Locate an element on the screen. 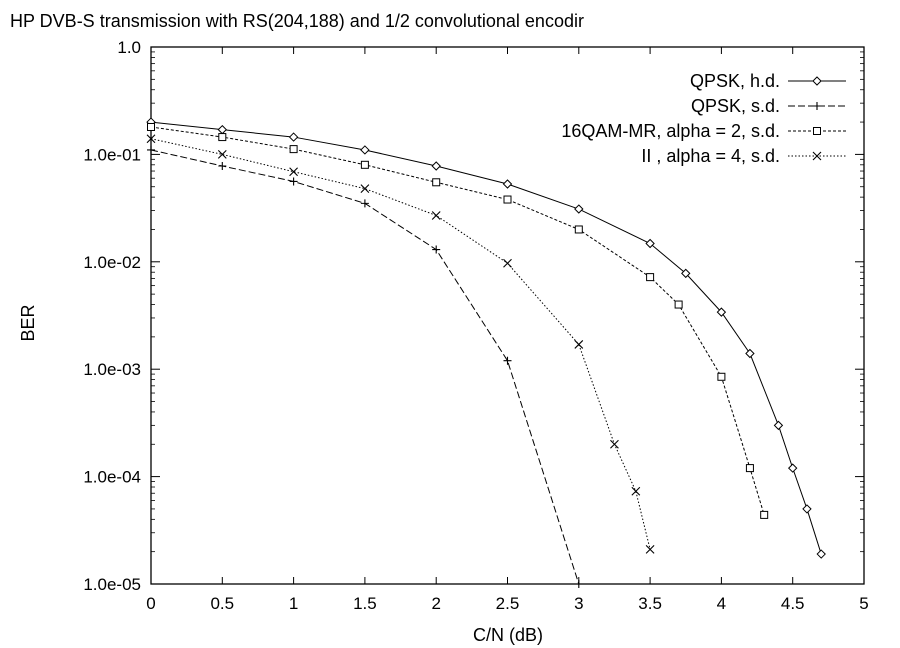  x-axis-label: C/N (dB) is located at coordinates (508, 635).